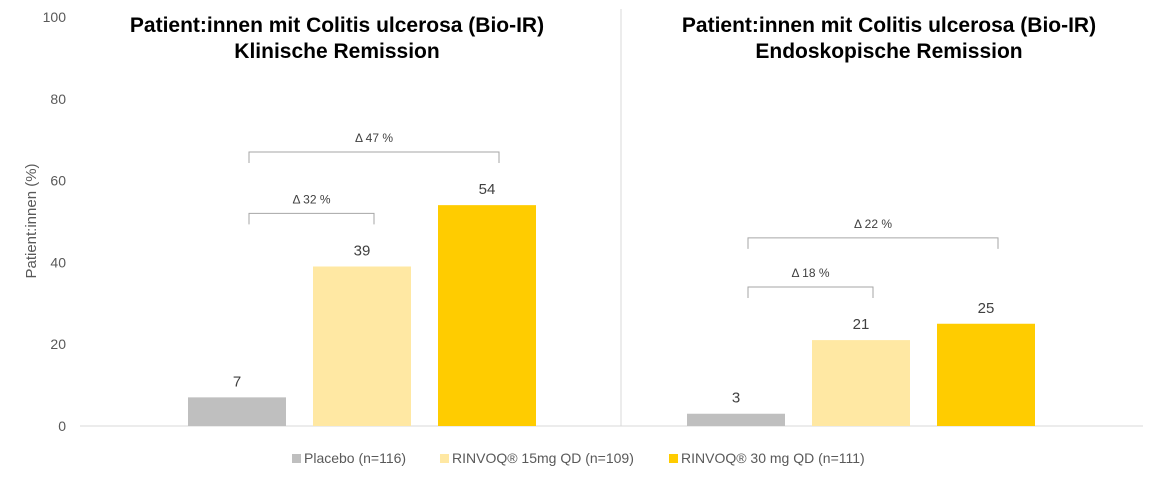  What do you see at coordinates (58, 181) in the screenshot?
I see `y-tick-label: 60` at bounding box center [58, 181].